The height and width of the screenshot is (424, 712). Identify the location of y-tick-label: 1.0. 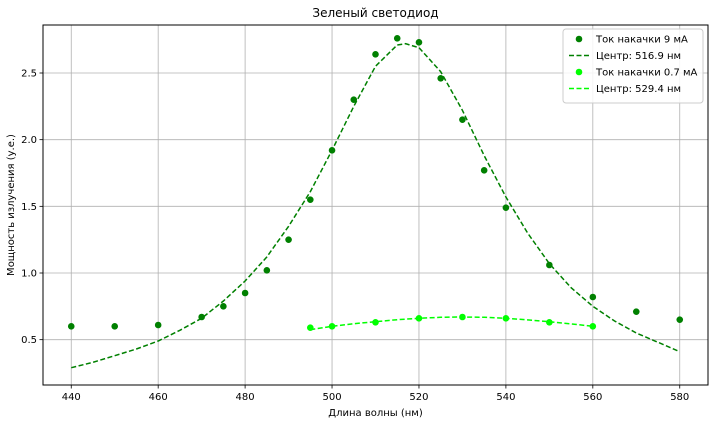
(29, 274).